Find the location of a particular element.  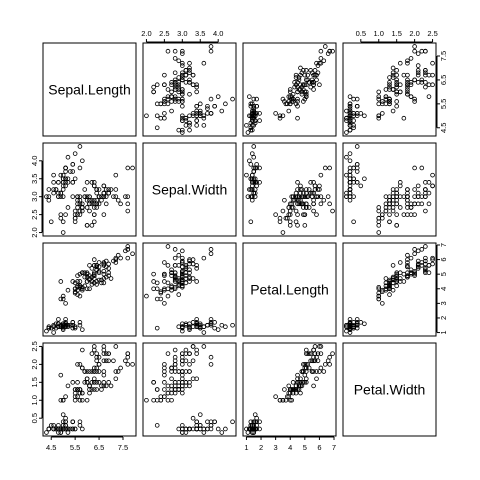

tick-label: 2 is located at coordinates (443, 318).